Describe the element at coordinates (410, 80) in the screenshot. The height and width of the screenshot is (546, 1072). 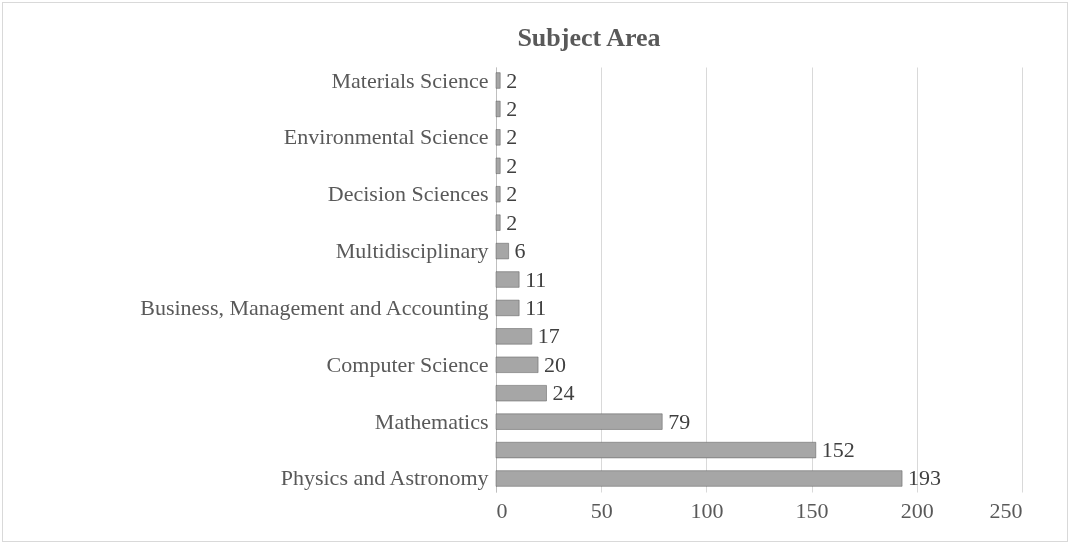
I see `y-tick-label: Materials Science` at that location.